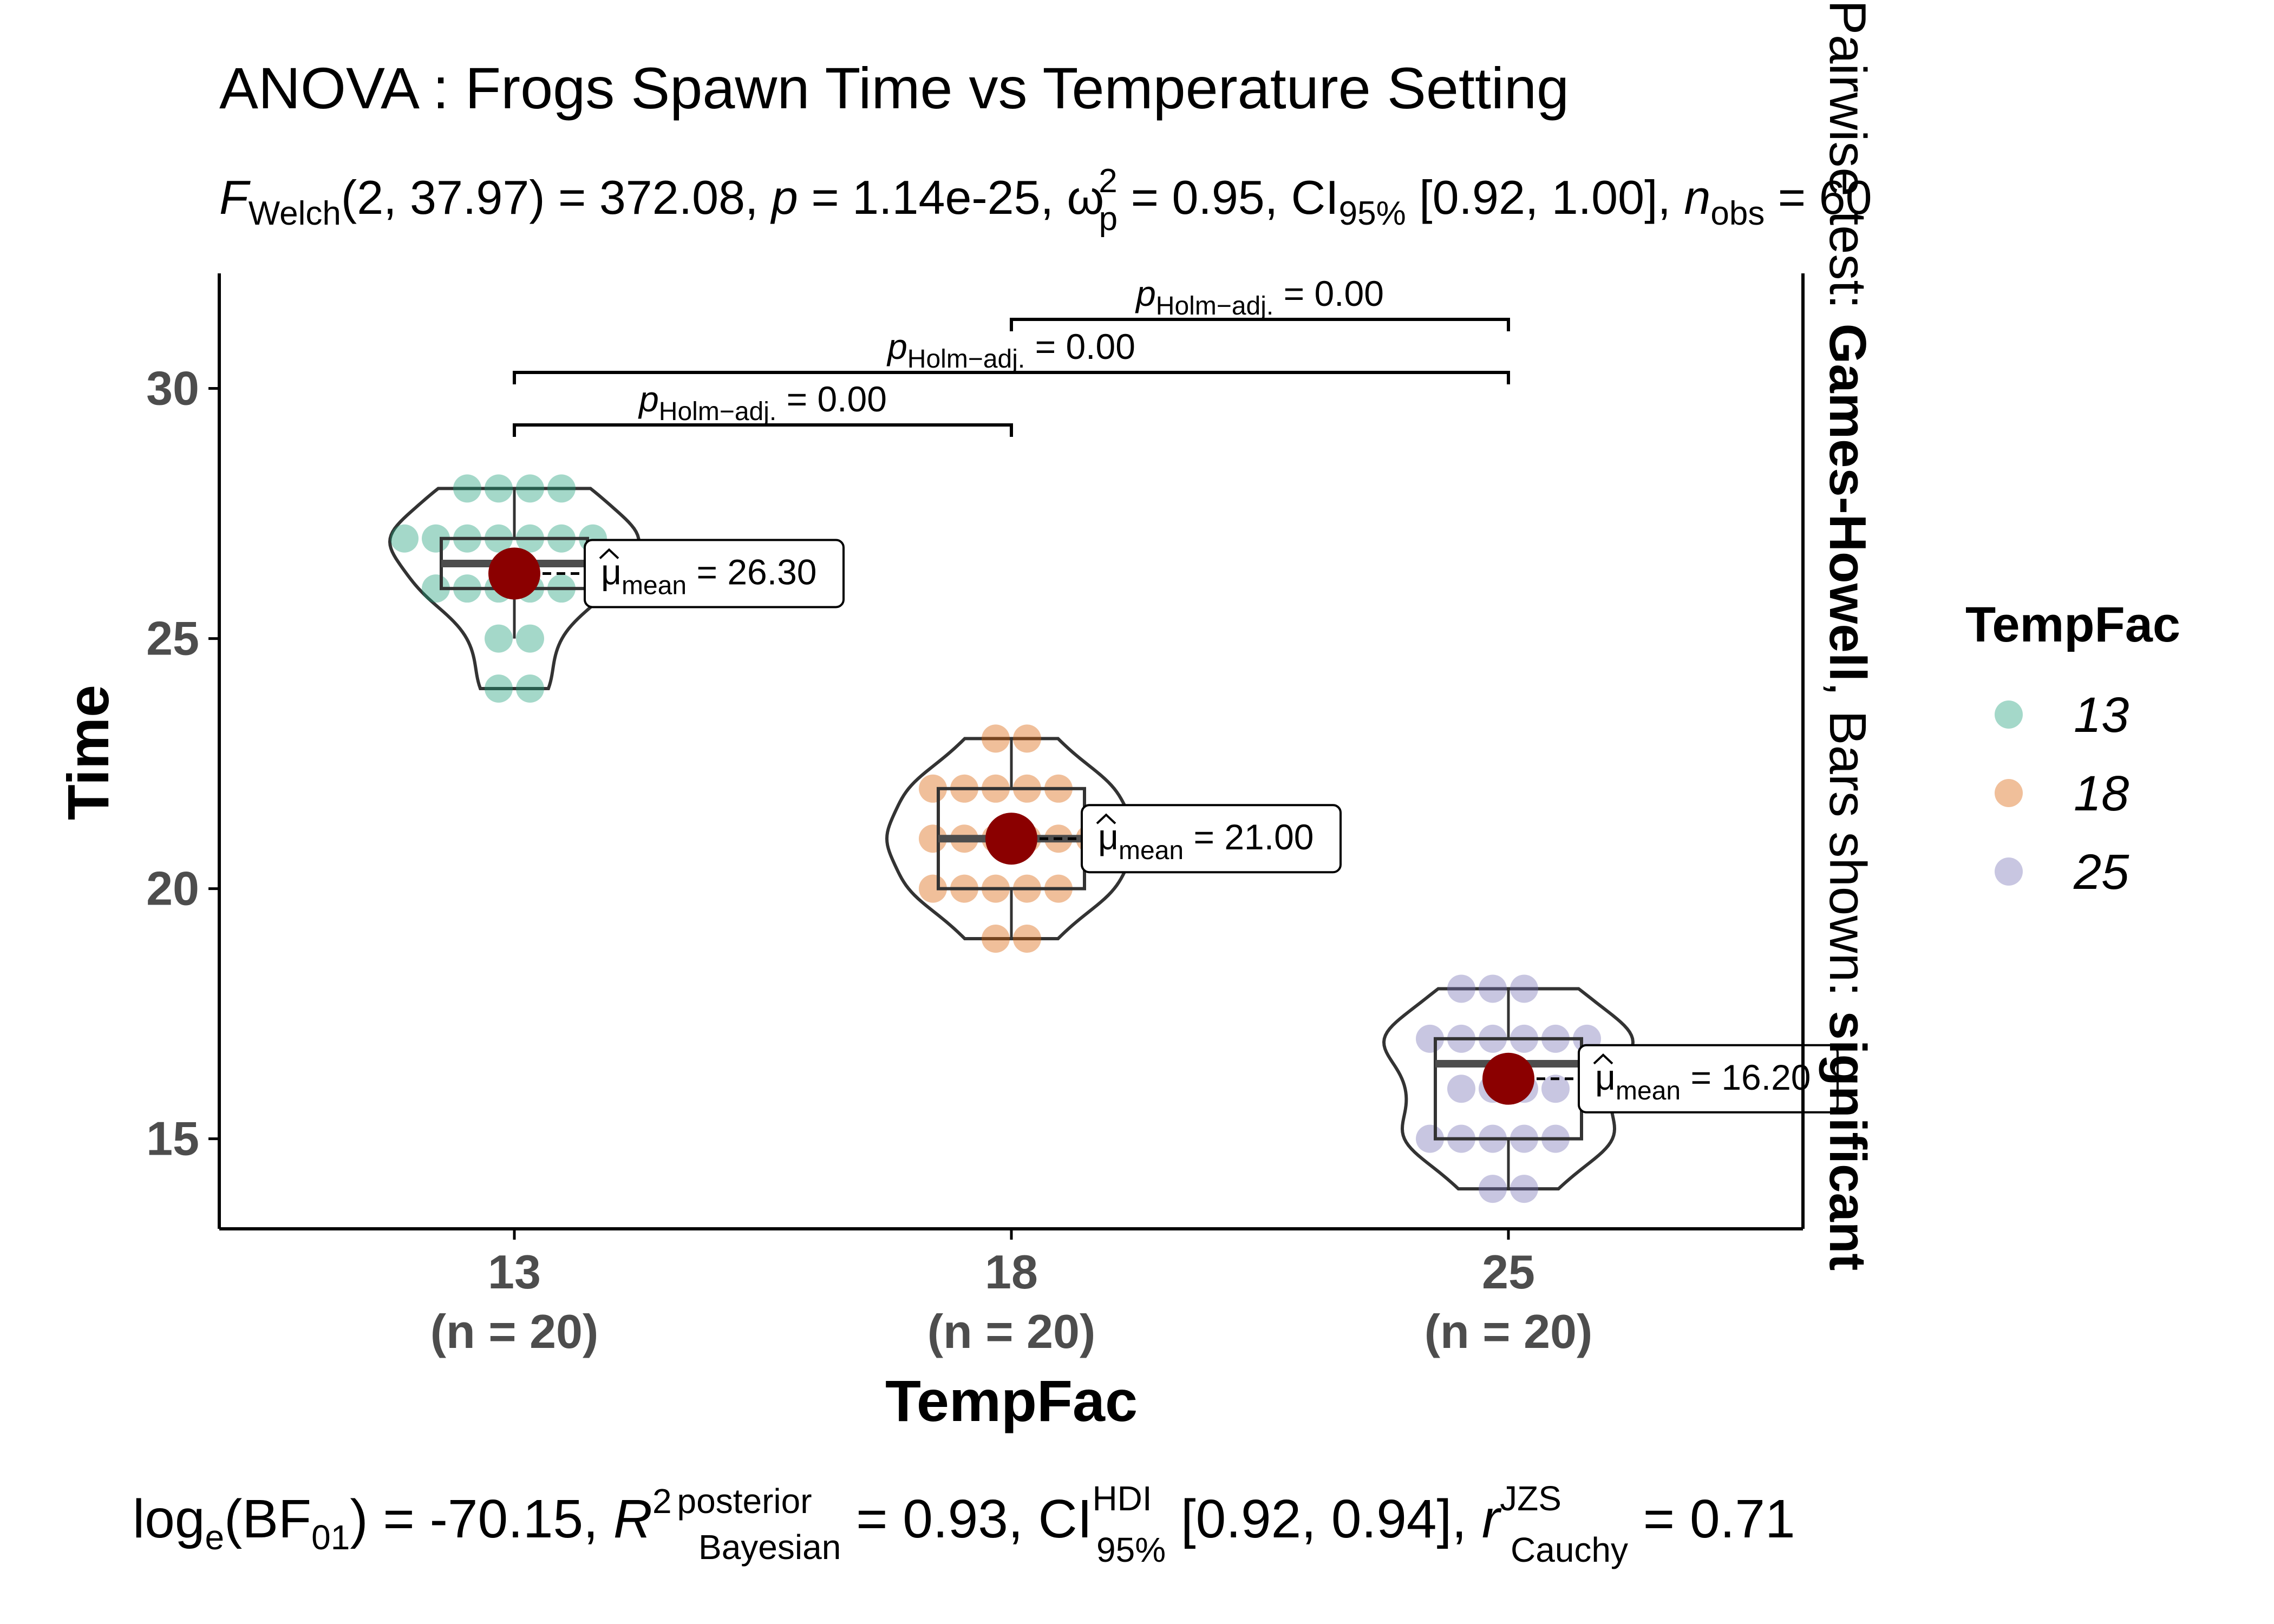 The image size is (2274, 1624). What do you see at coordinates (172, 388) in the screenshot?
I see `y-tick-label: 30` at bounding box center [172, 388].